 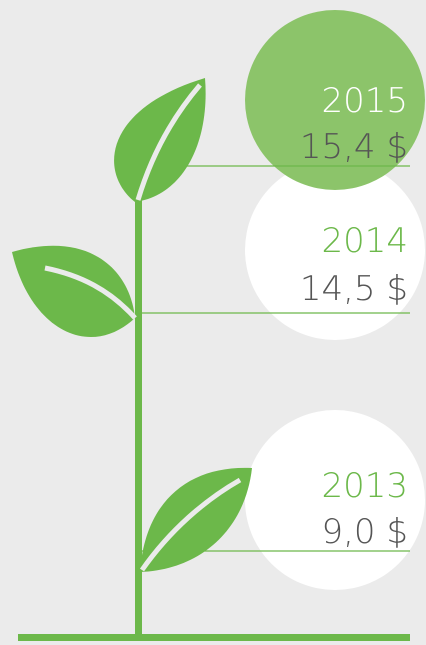 I want to click on leaf-left, so click(x=74, y=291).